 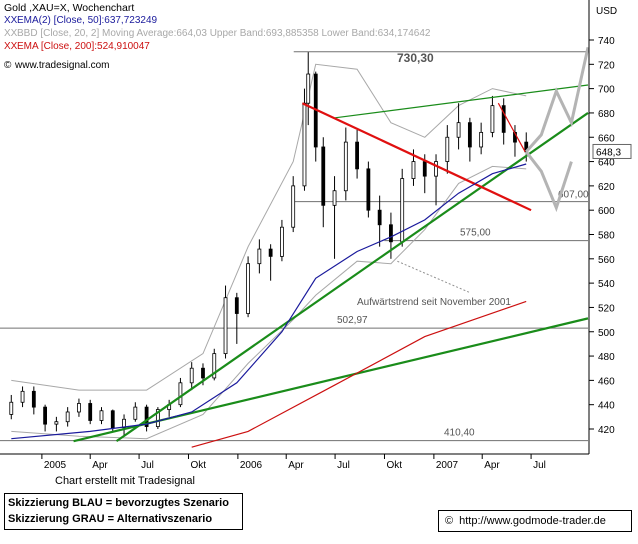 What do you see at coordinates (83, 46) in the screenshot?
I see `legend-entry: EMA [Close, 200]:524,910047` at bounding box center [83, 46].